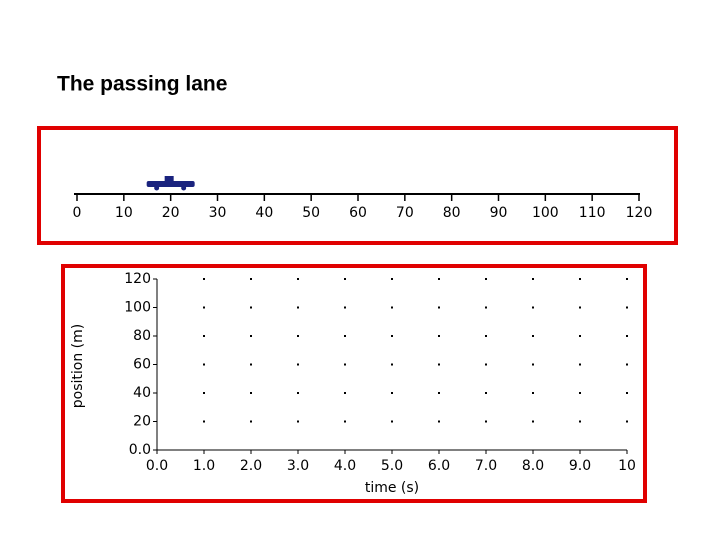 The image size is (720, 540). Describe the element at coordinates (137, 279) in the screenshot. I see `y-tick-label: 120` at that location.